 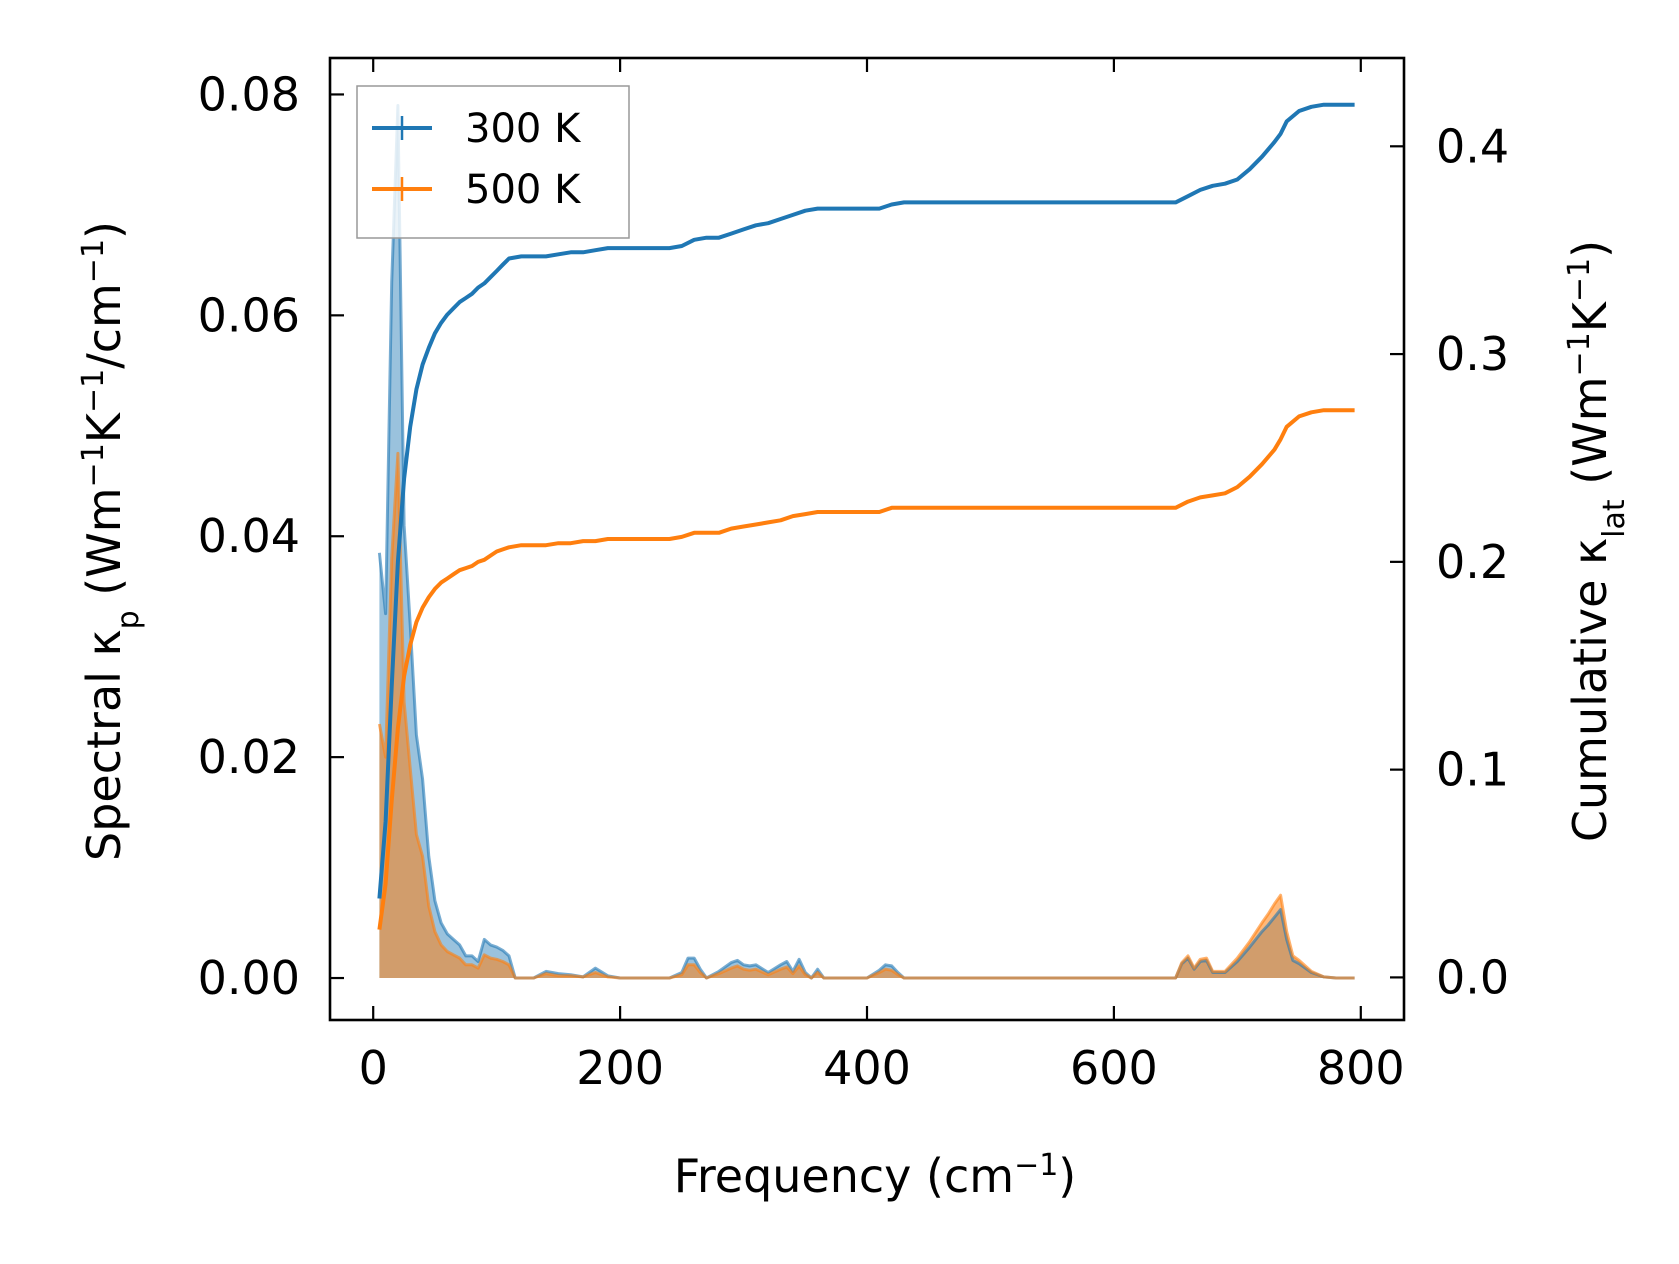 I want to click on y-right-tick-label: 0.0, so click(x=1472, y=977).